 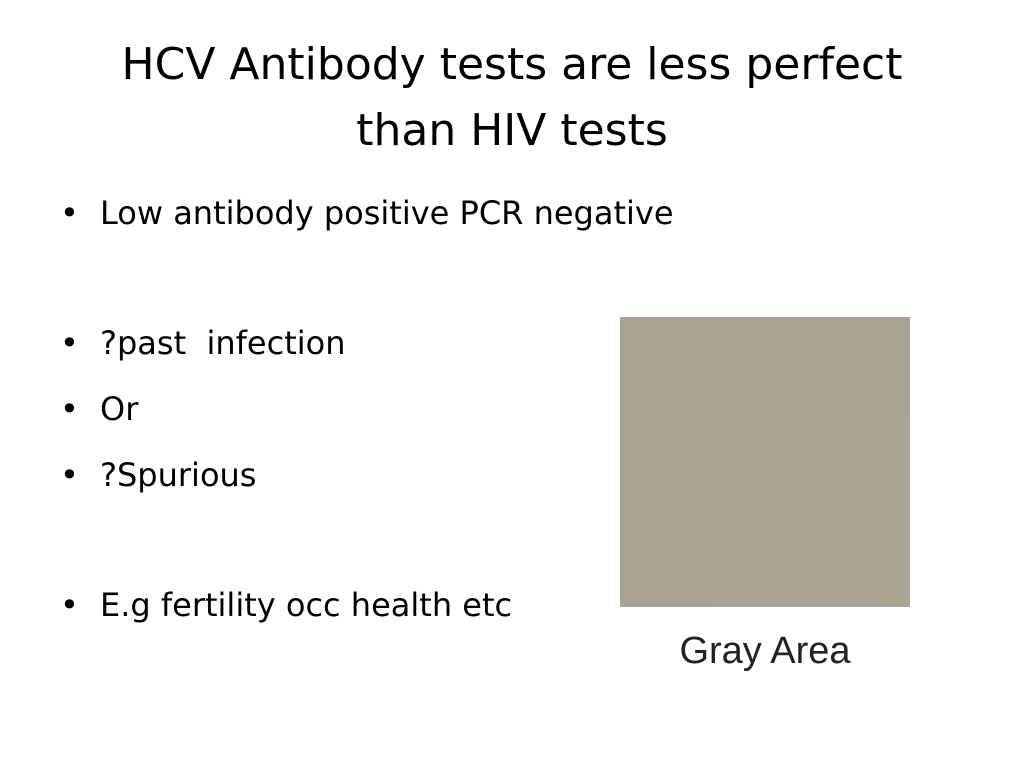 I want to click on bullet-text: Low antibody positive PCR negative, so click(x=387, y=213).